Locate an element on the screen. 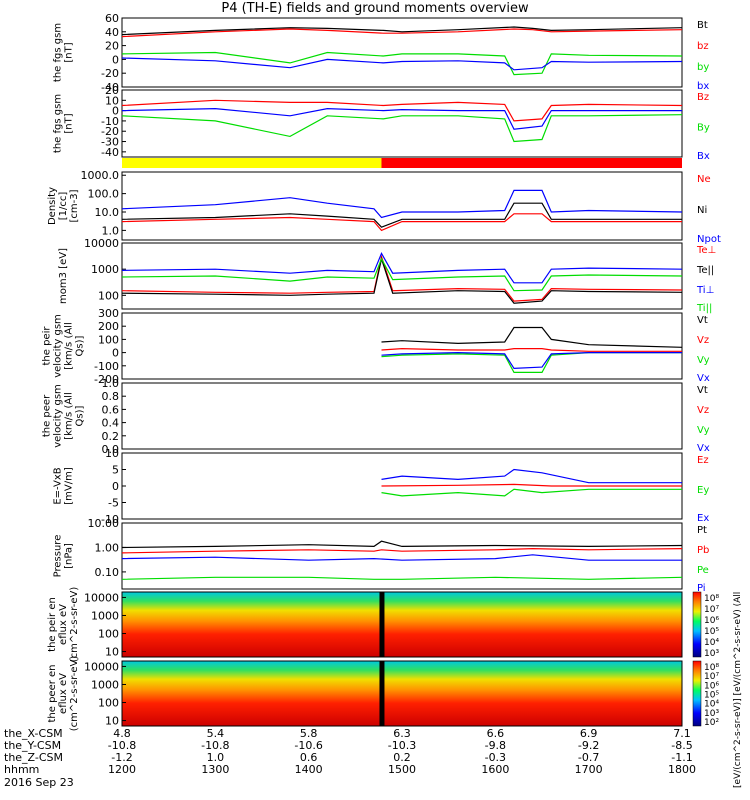 The image size is (750, 800). y-tick-label: -20 is located at coordinates (110, 131).